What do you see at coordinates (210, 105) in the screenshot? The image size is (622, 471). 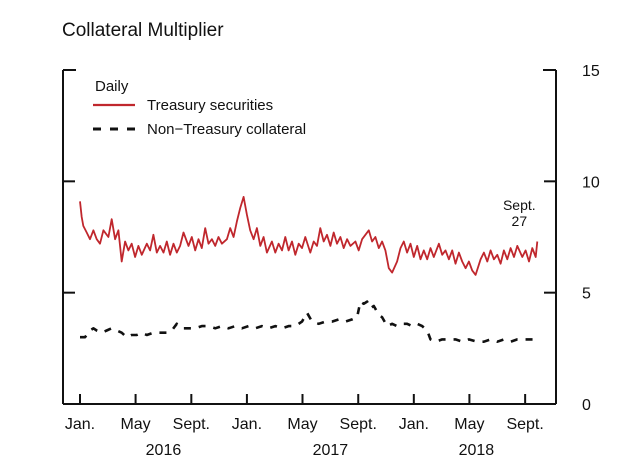 I see `legend-label-treasury: Treasury securities` at bounding box center [210, 105].